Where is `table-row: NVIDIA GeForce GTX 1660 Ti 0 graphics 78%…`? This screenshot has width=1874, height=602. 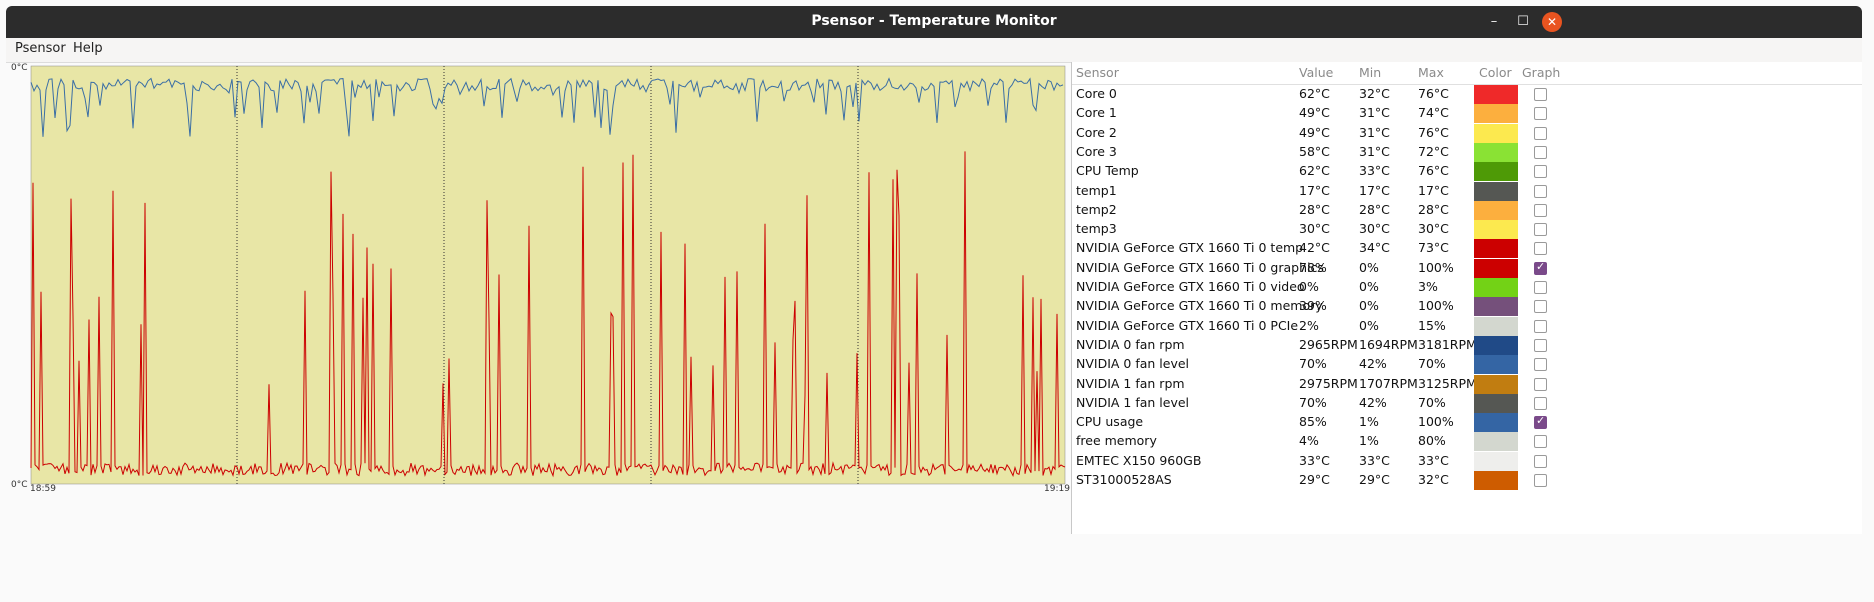
table-row: NVIDIA GeForce GTX 1660 Ti 0 graphics 78%… is located at coordinates (1467, 268).